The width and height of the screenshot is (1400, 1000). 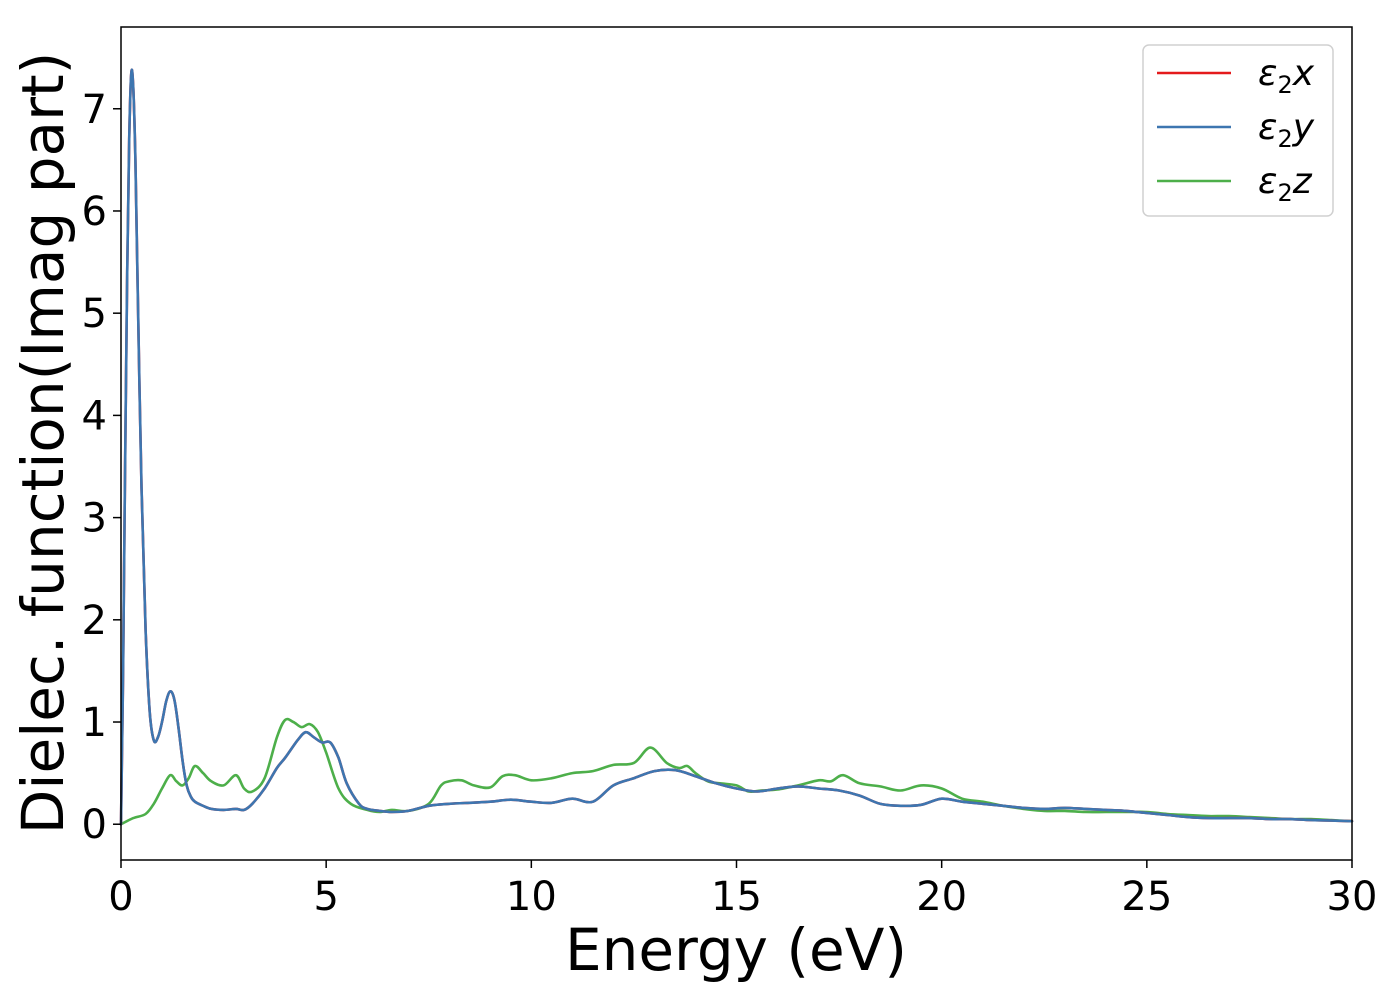 I want to click on y-axis-label: Dielec. function(Imag part), so click(x=43, y=443).